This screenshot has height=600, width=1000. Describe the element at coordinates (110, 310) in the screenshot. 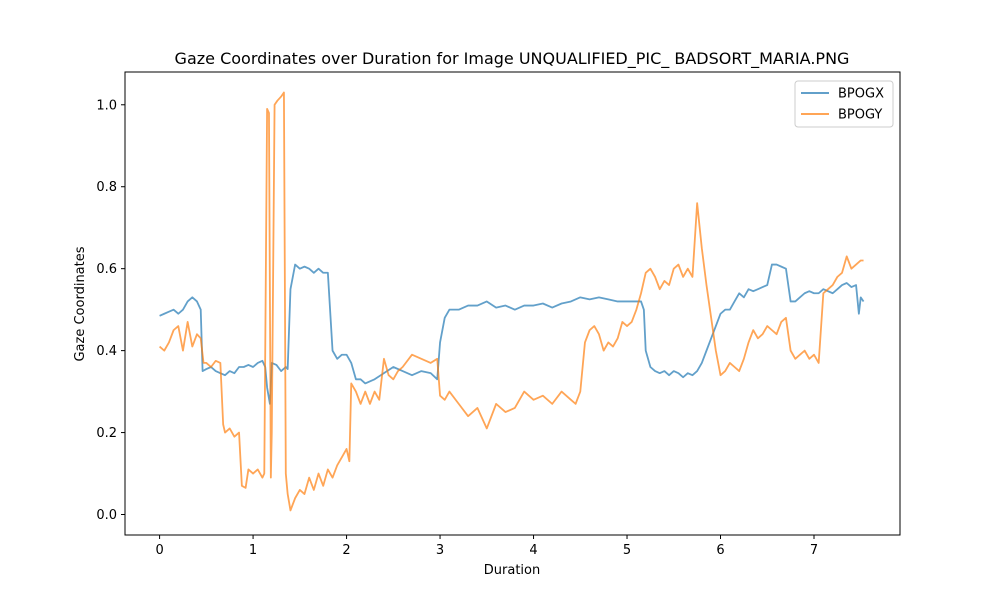

I see `y-axis: 0.0 0.2 0.4 0.6 0.8 1.0` at that location.